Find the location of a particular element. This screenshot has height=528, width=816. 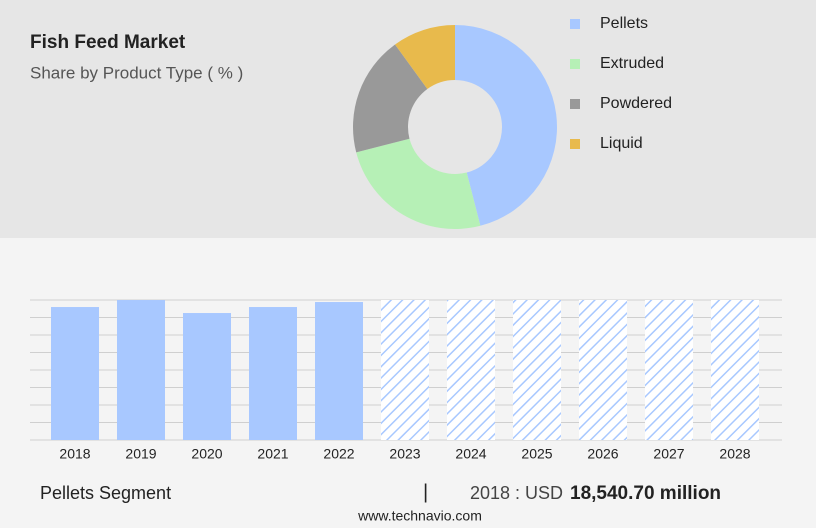

x-tick-label: 2020 is located at coordinates (206, 454).